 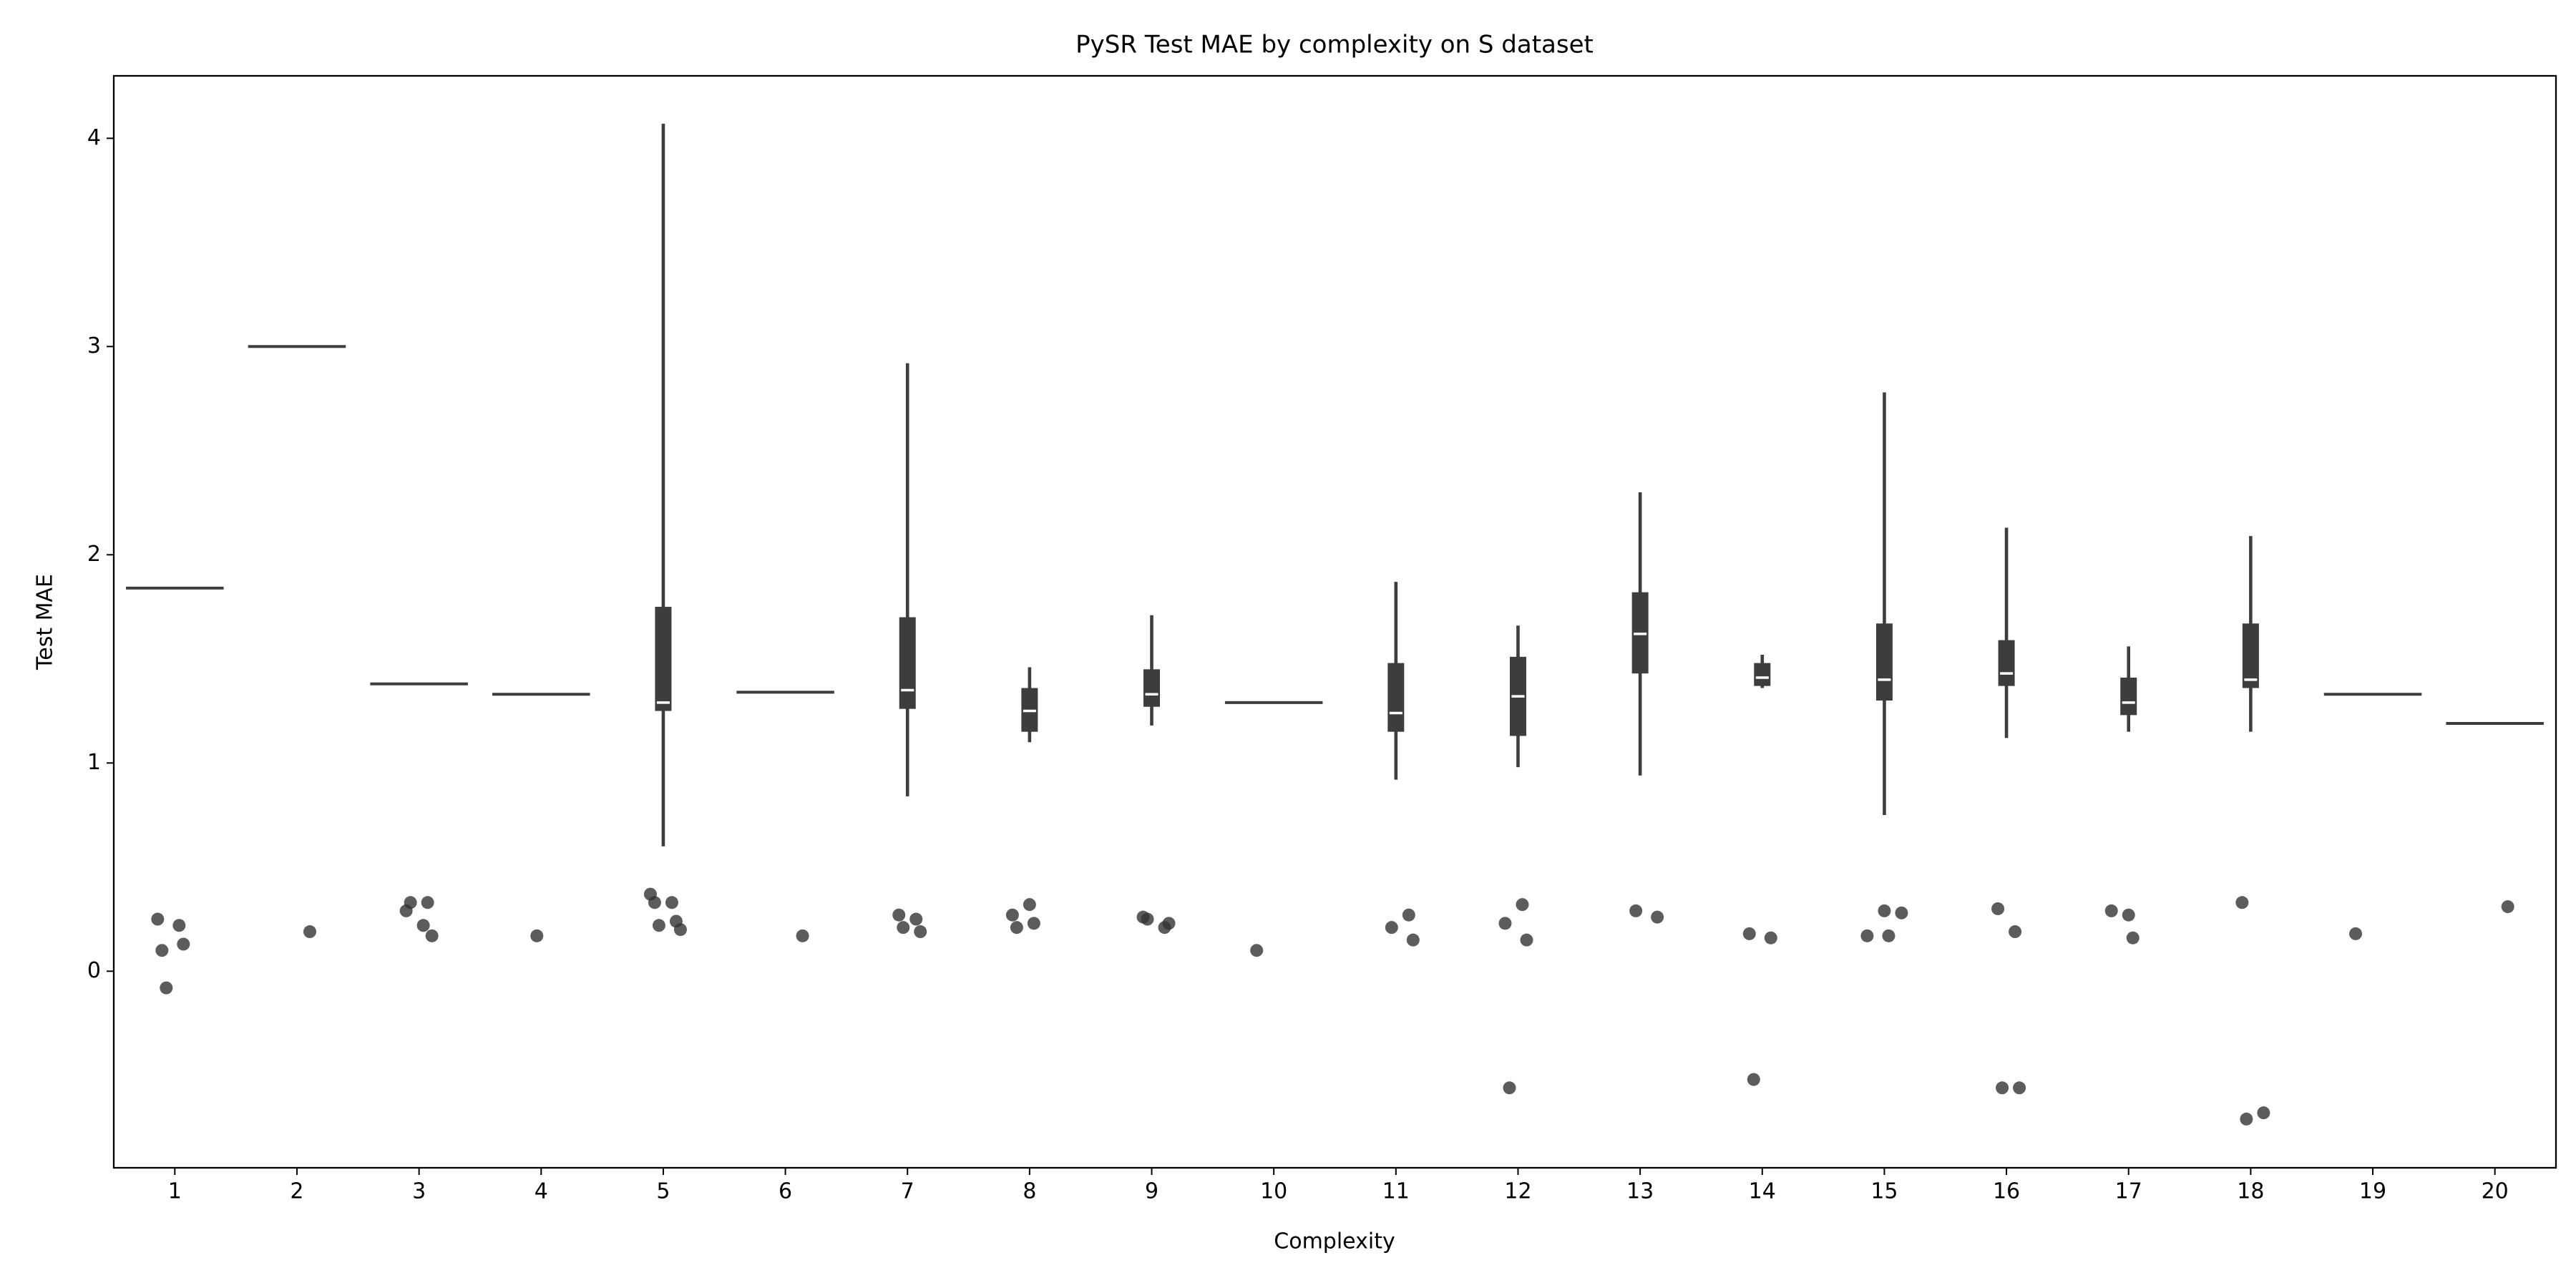 What do you see at coordinates (1334, 45) in the screenshot?
I see `chart-title: PySR Test MAE by complexity on S dataset` at bounding box center [1334, 45].